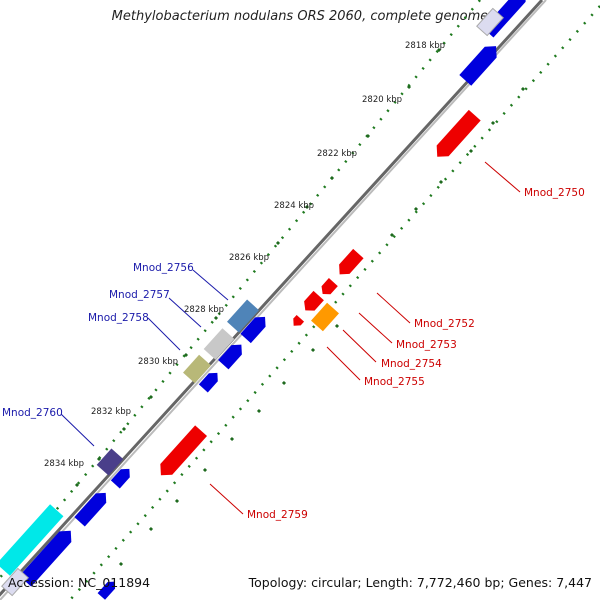  I want to click on gene-cyan, so click(32, 540).